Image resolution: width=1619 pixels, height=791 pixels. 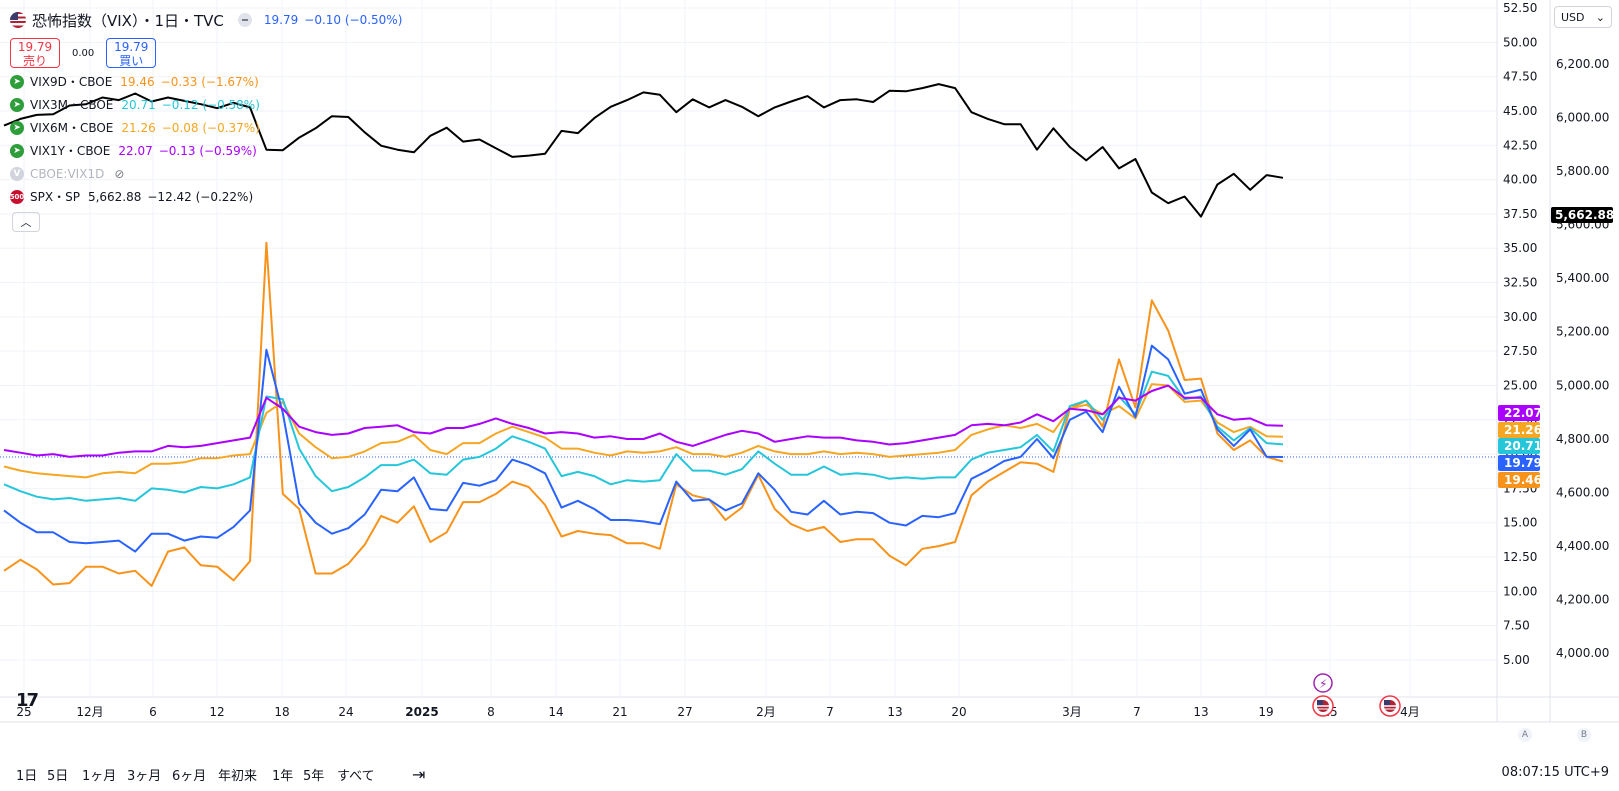 I want to click on spx-legend-row: 500 SPX・SP 5,662.88 −12.42 (−0.22%), so click(x=206, y=196).